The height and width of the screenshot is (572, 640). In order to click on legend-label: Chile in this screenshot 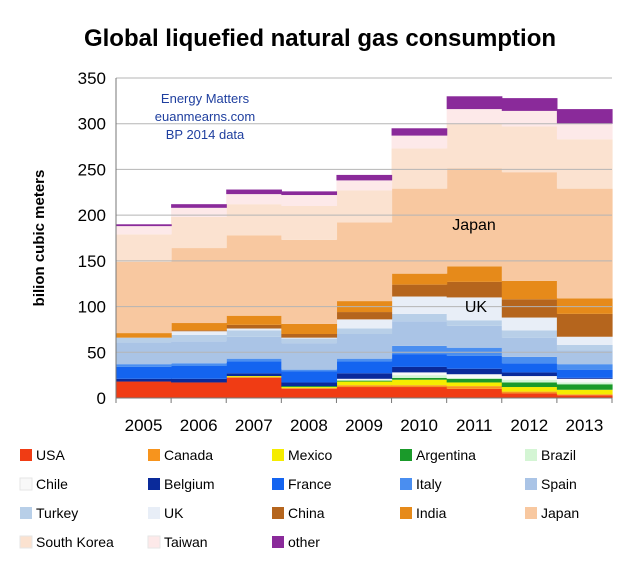, I will do `click(52, 484)`.